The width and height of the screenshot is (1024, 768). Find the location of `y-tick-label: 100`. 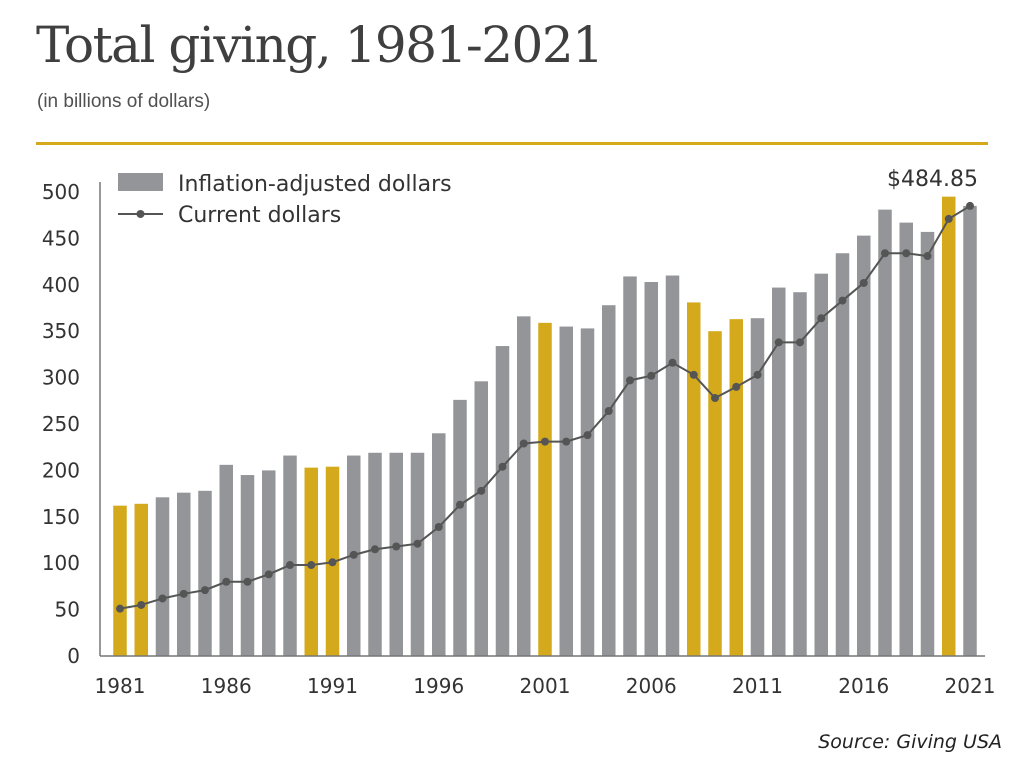

y-tick-label: 100 is located at coordinates (61, 563).